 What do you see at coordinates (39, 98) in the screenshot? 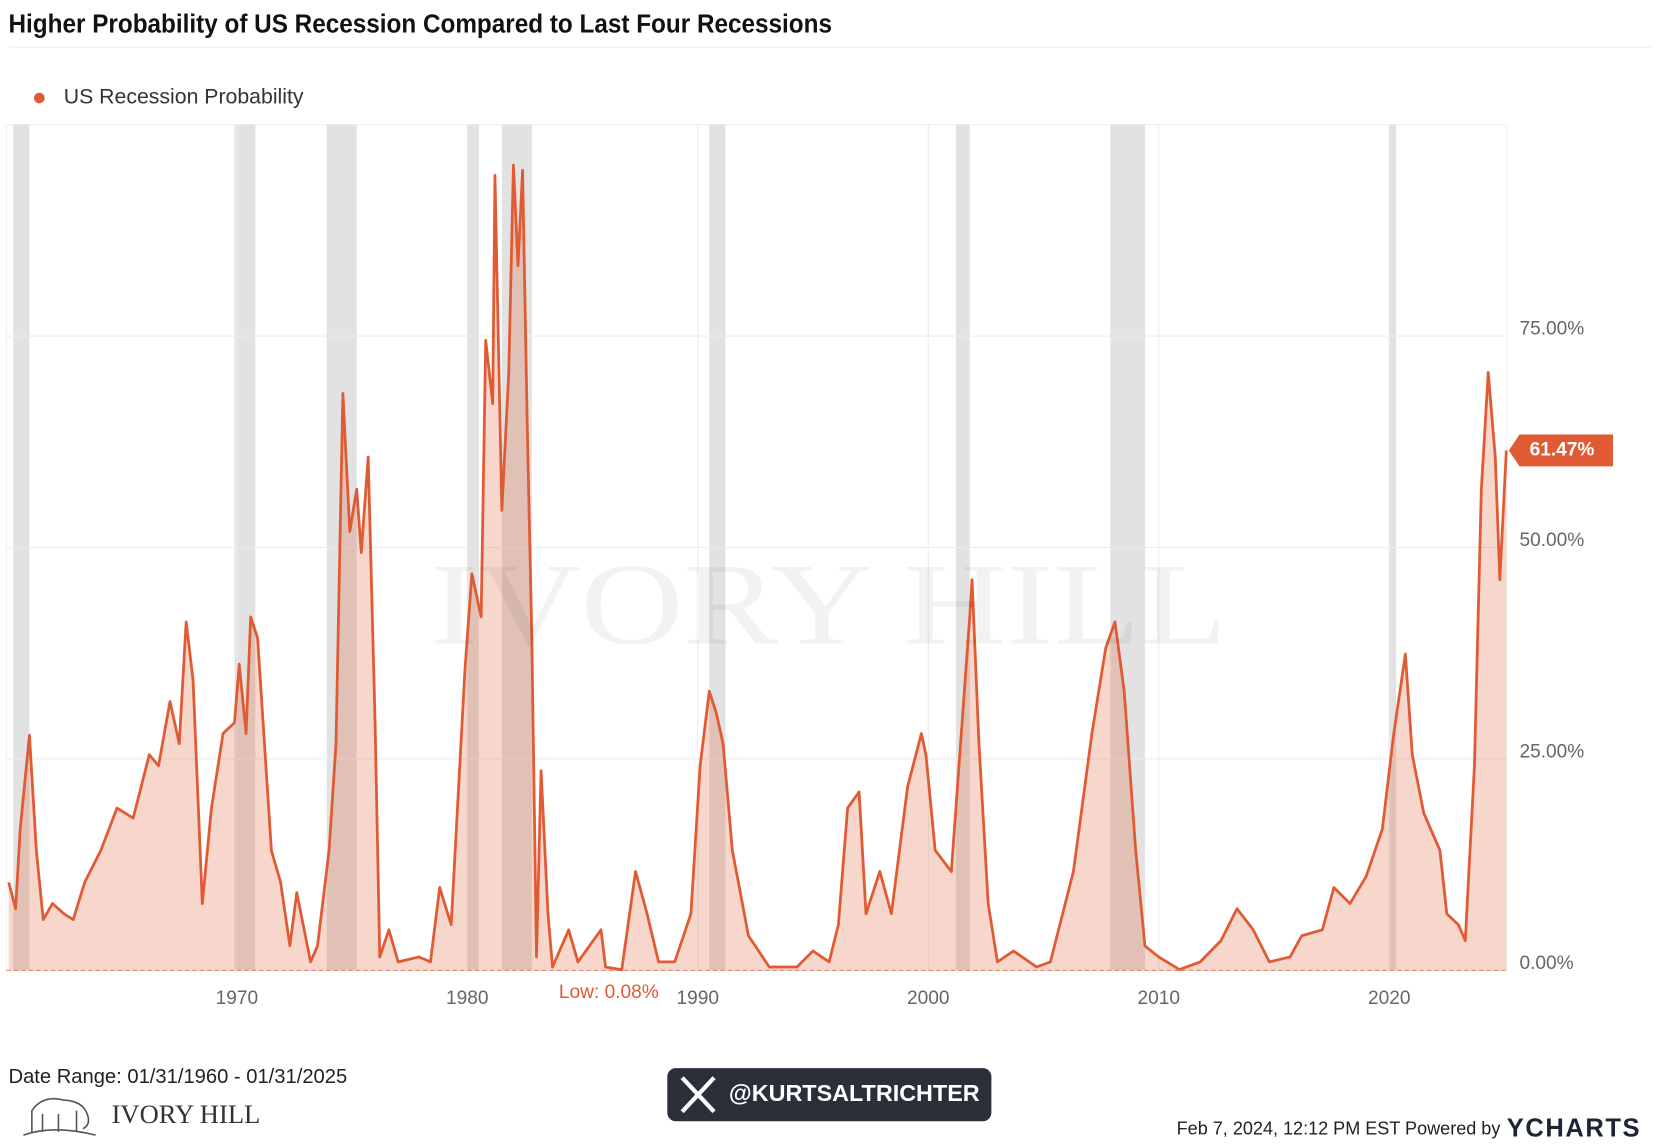
I see `legend-marker` at bounding box center [39, 98].